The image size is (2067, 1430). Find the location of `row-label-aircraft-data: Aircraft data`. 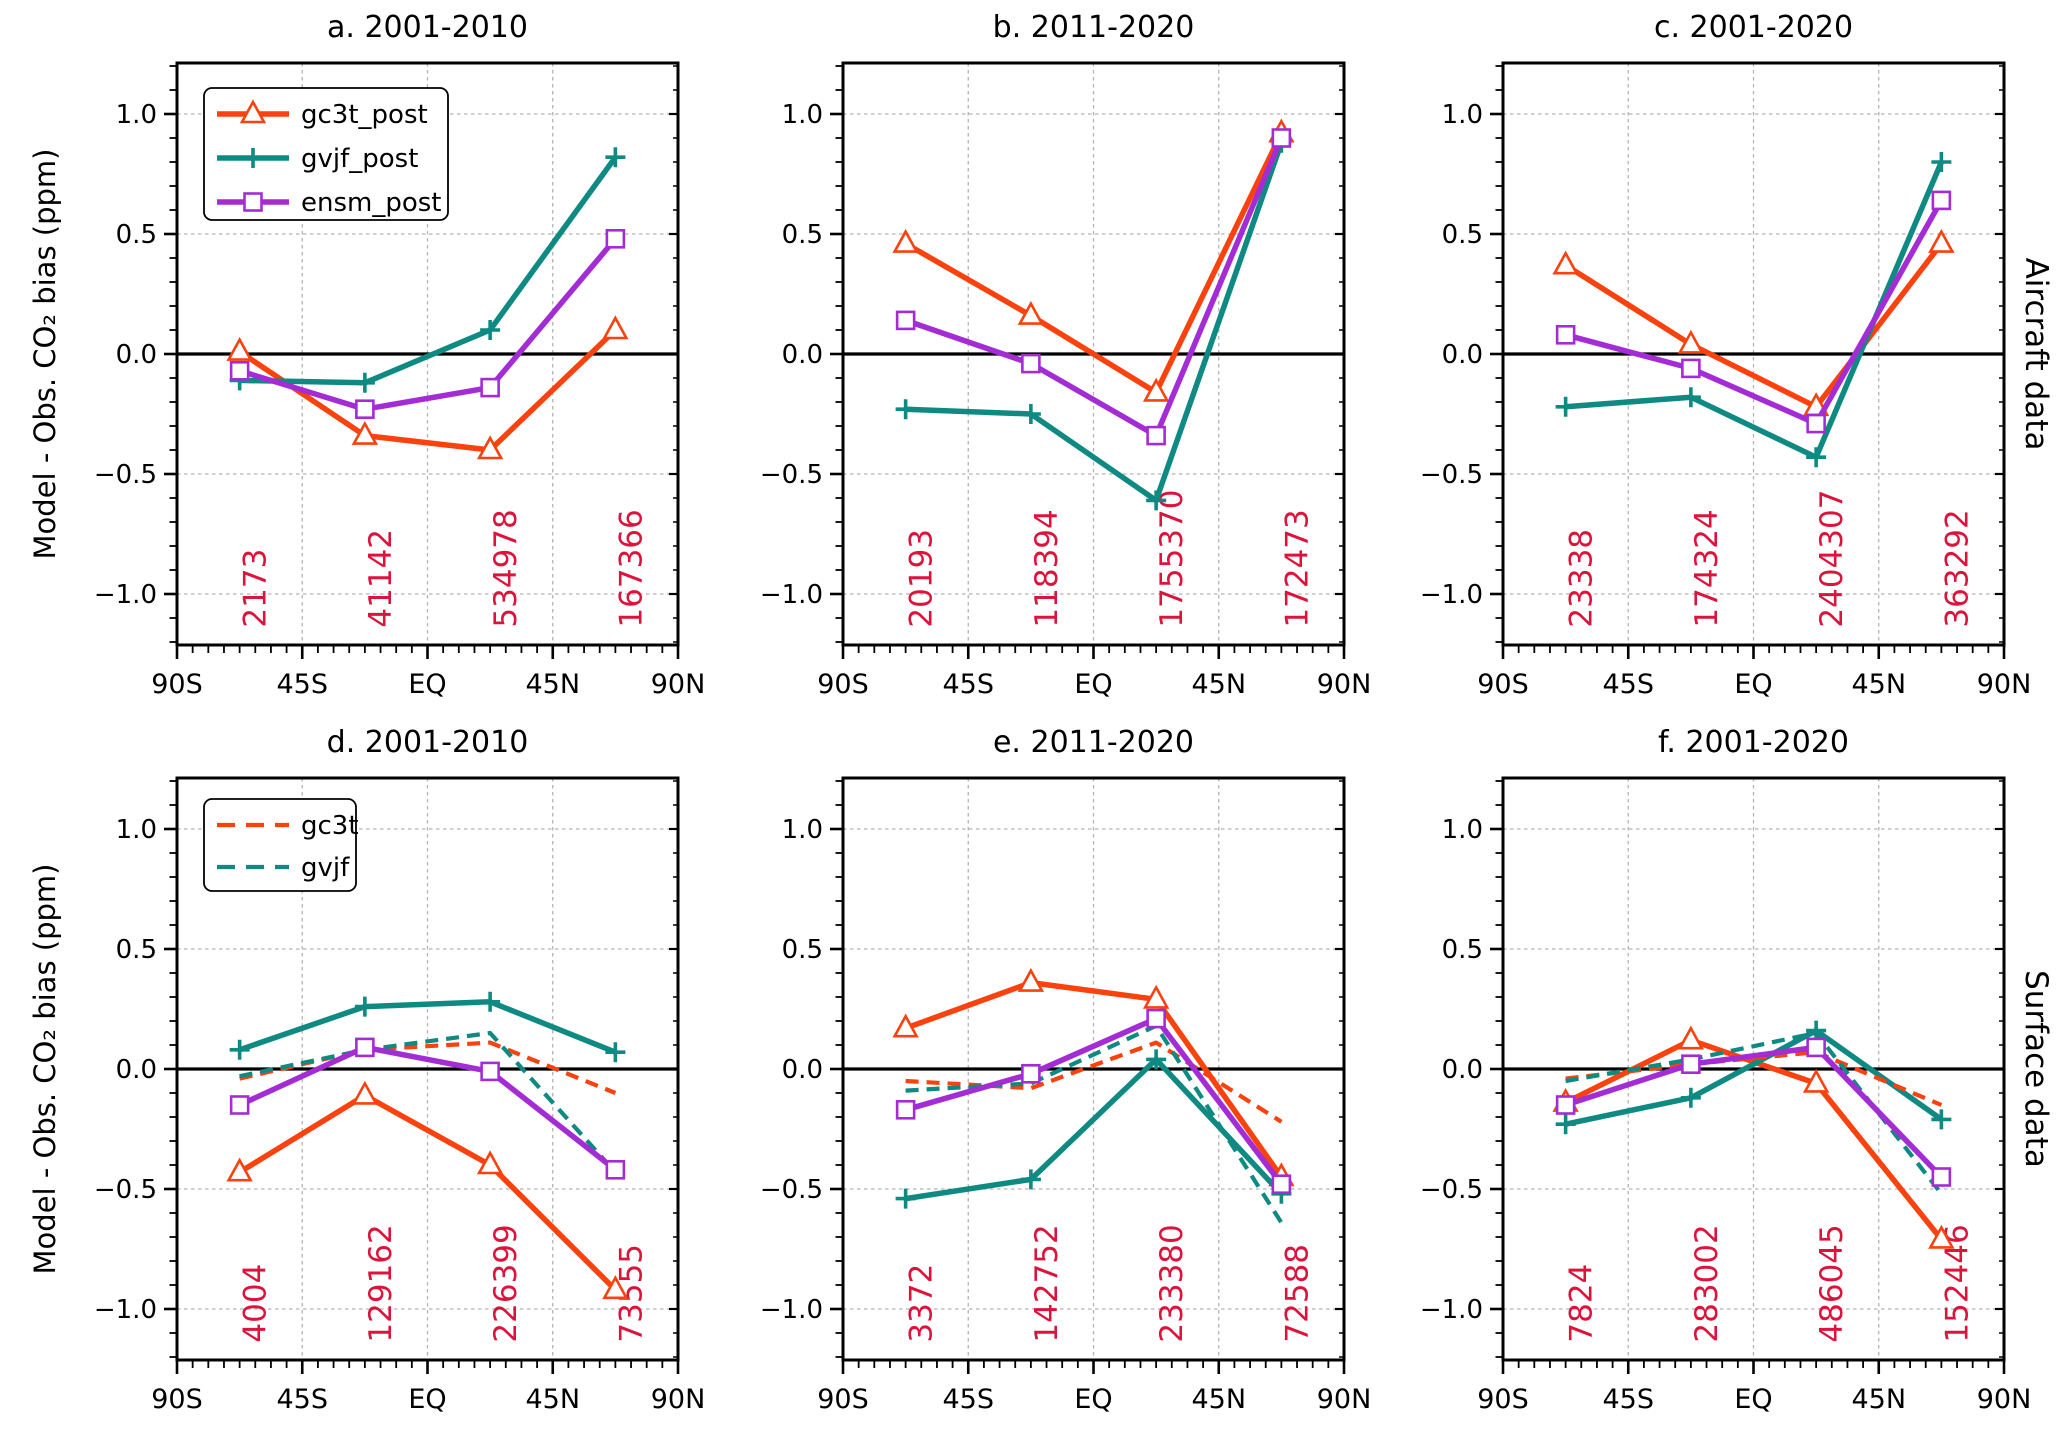

row-label-aircraft-data: Aircraft data is located at coordinates (2036, 354).